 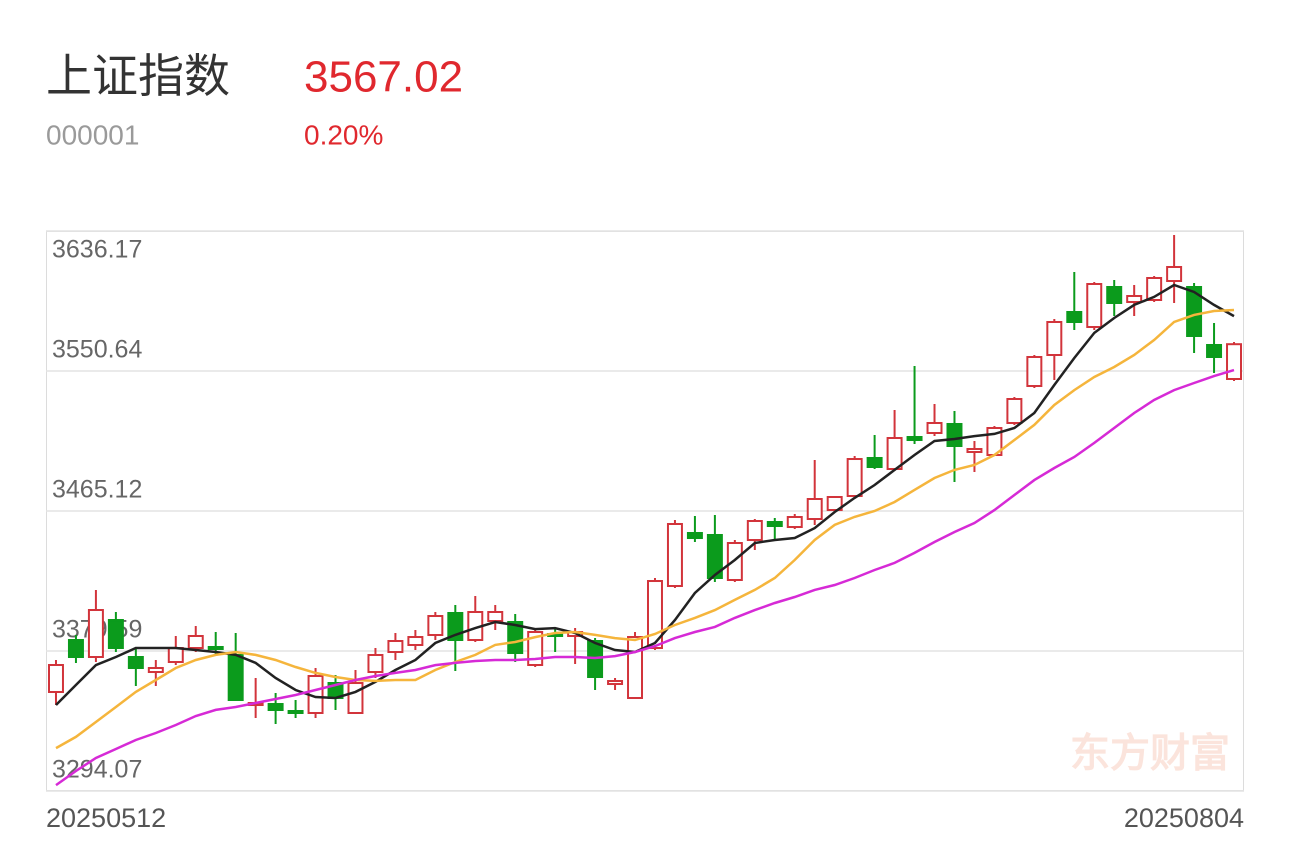 What do you see at coordinates (1150, 754) in the screenshot?
I see `watermark: 东方财富` at bounding box center [1150, 754].